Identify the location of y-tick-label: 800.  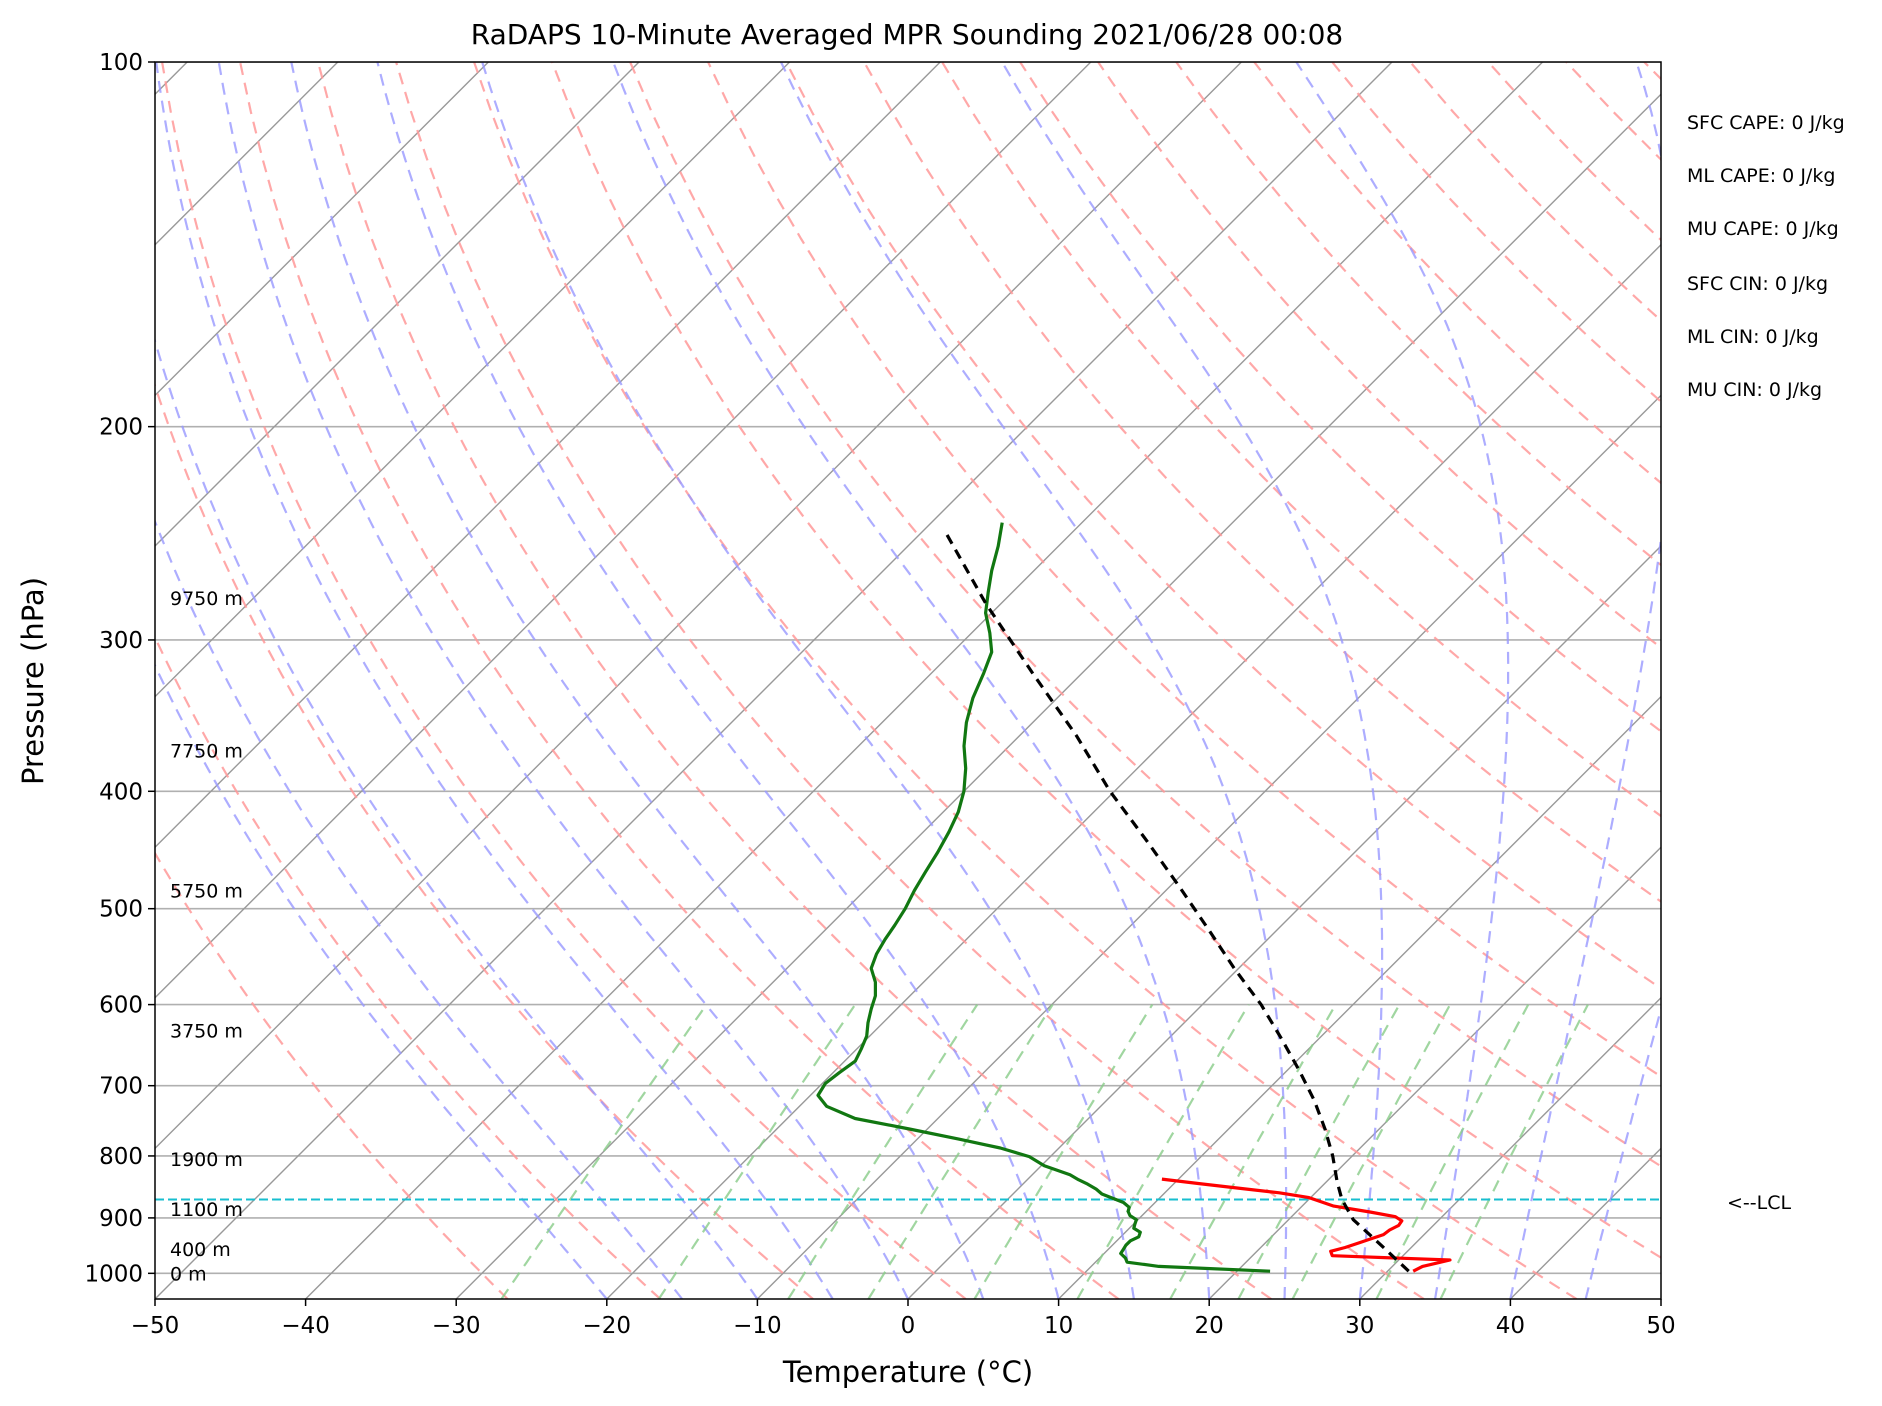
(121, 1157).